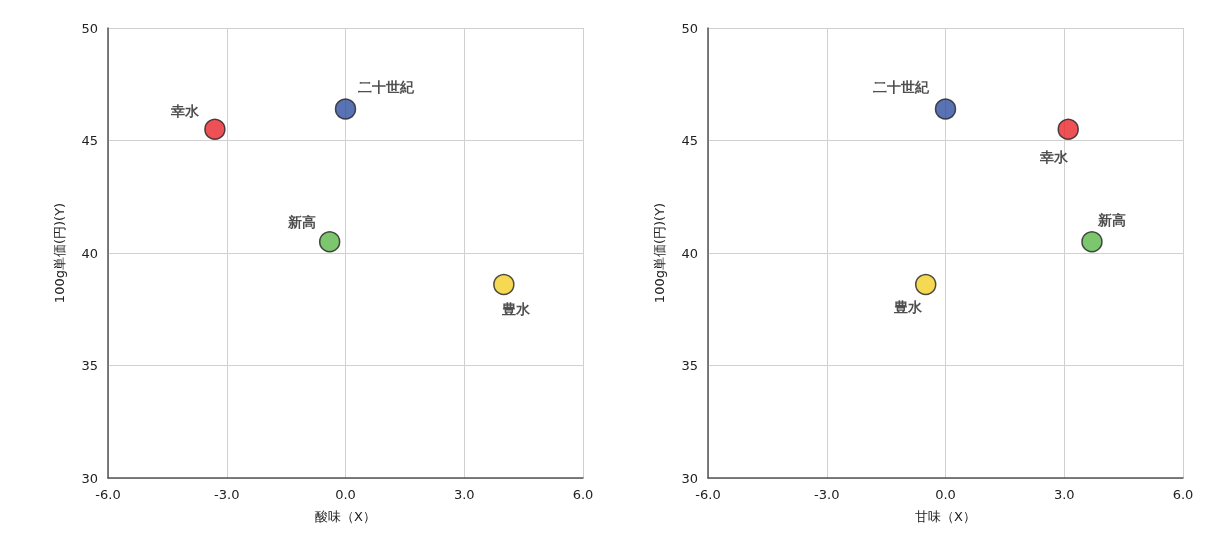  I want to click on x-axis-title: 酸味（X）, so click(345, 516).